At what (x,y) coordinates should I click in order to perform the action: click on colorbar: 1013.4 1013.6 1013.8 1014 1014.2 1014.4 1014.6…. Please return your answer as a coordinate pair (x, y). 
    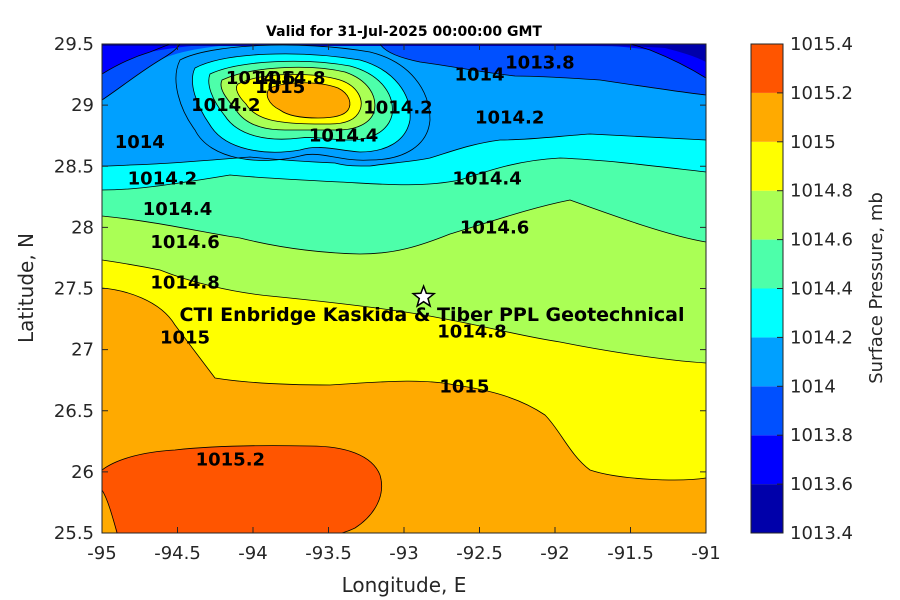
    Looking at the image, I should click on (802, 289).